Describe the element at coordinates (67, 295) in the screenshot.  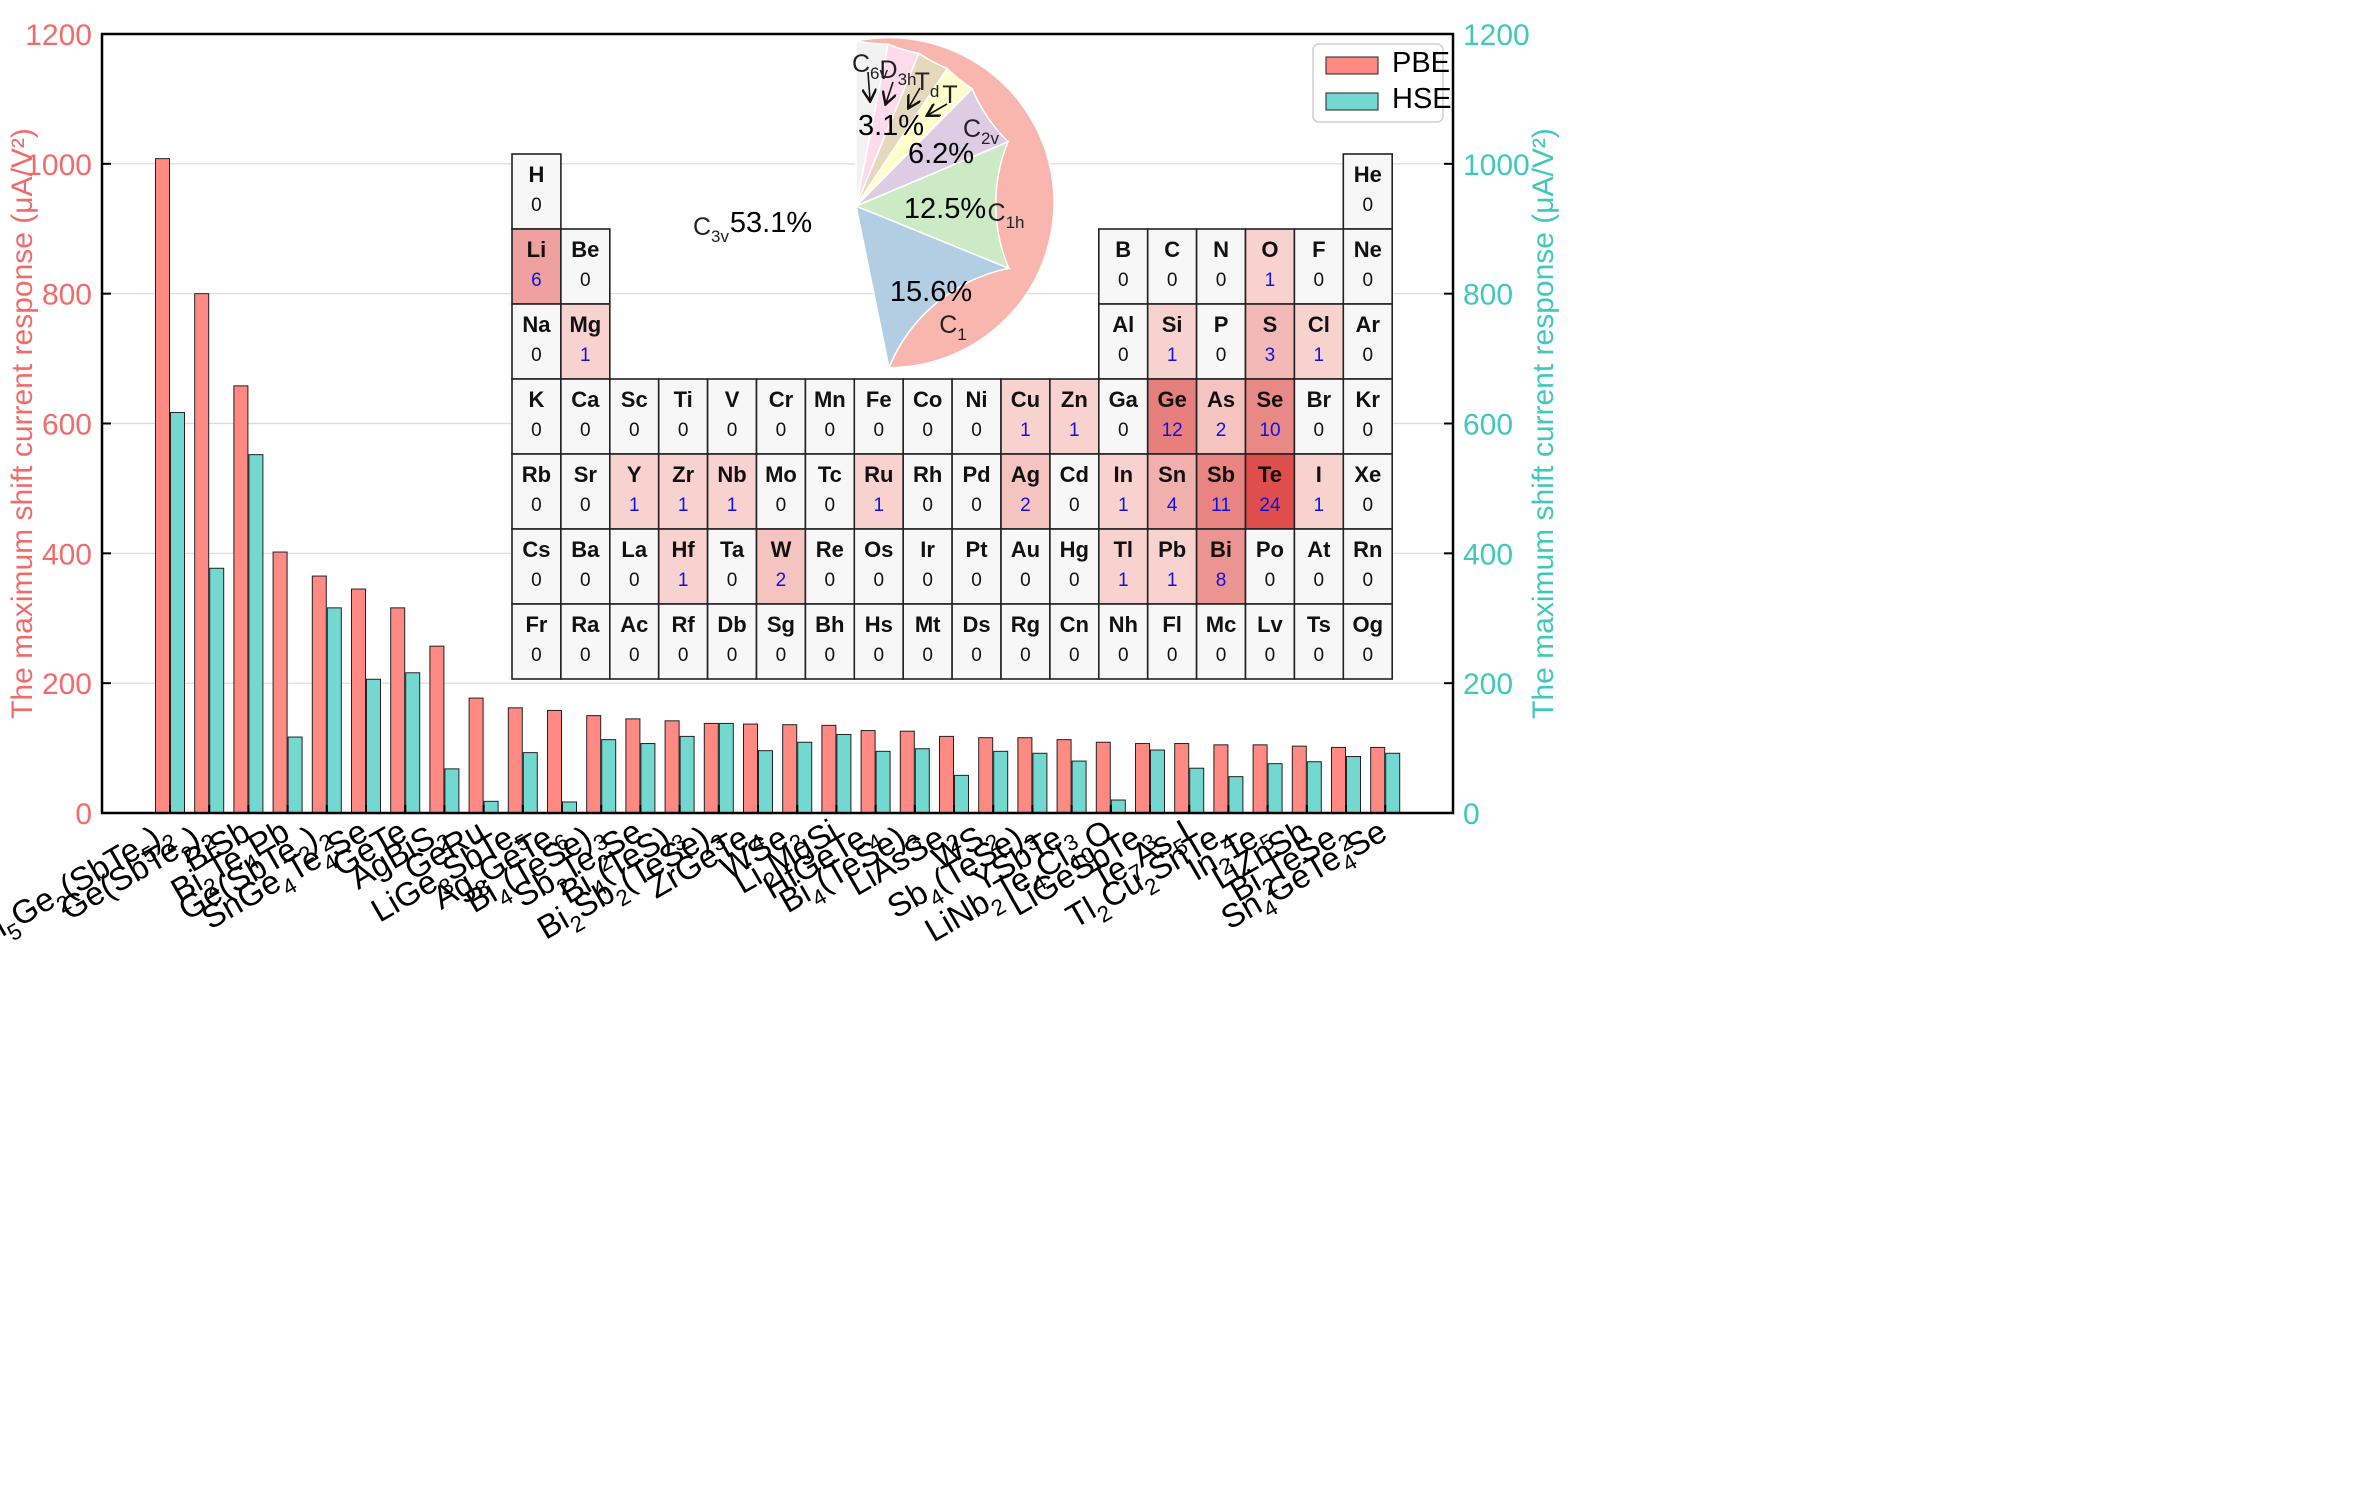
I see `y-tick-label-left: 800` at that location.